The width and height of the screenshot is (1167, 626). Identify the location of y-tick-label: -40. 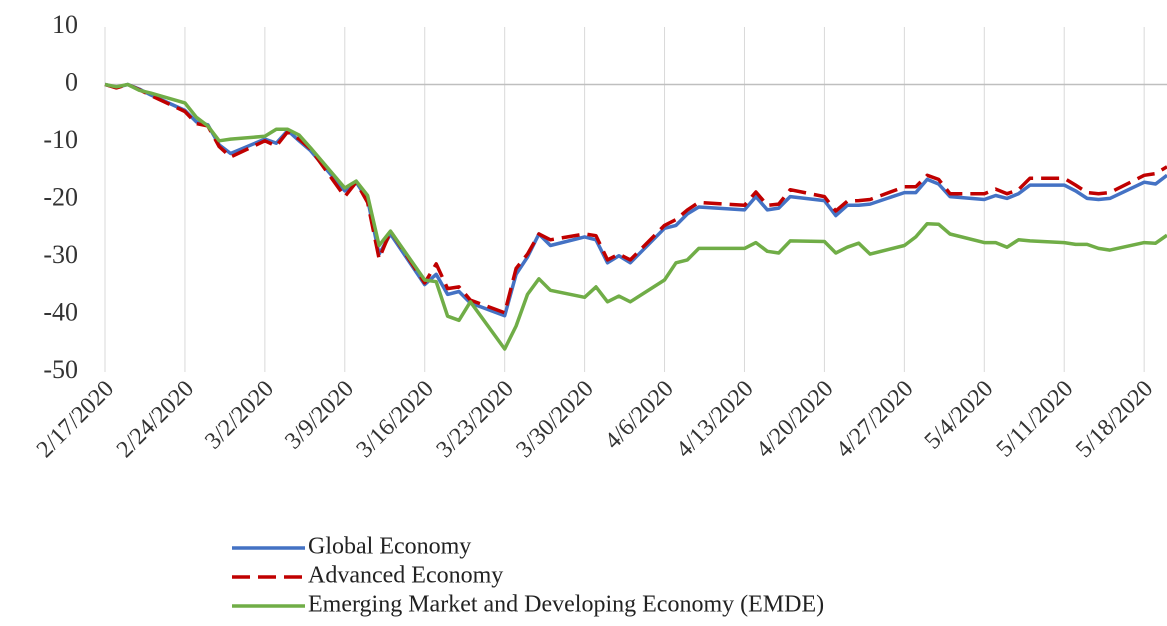
(60, 311).